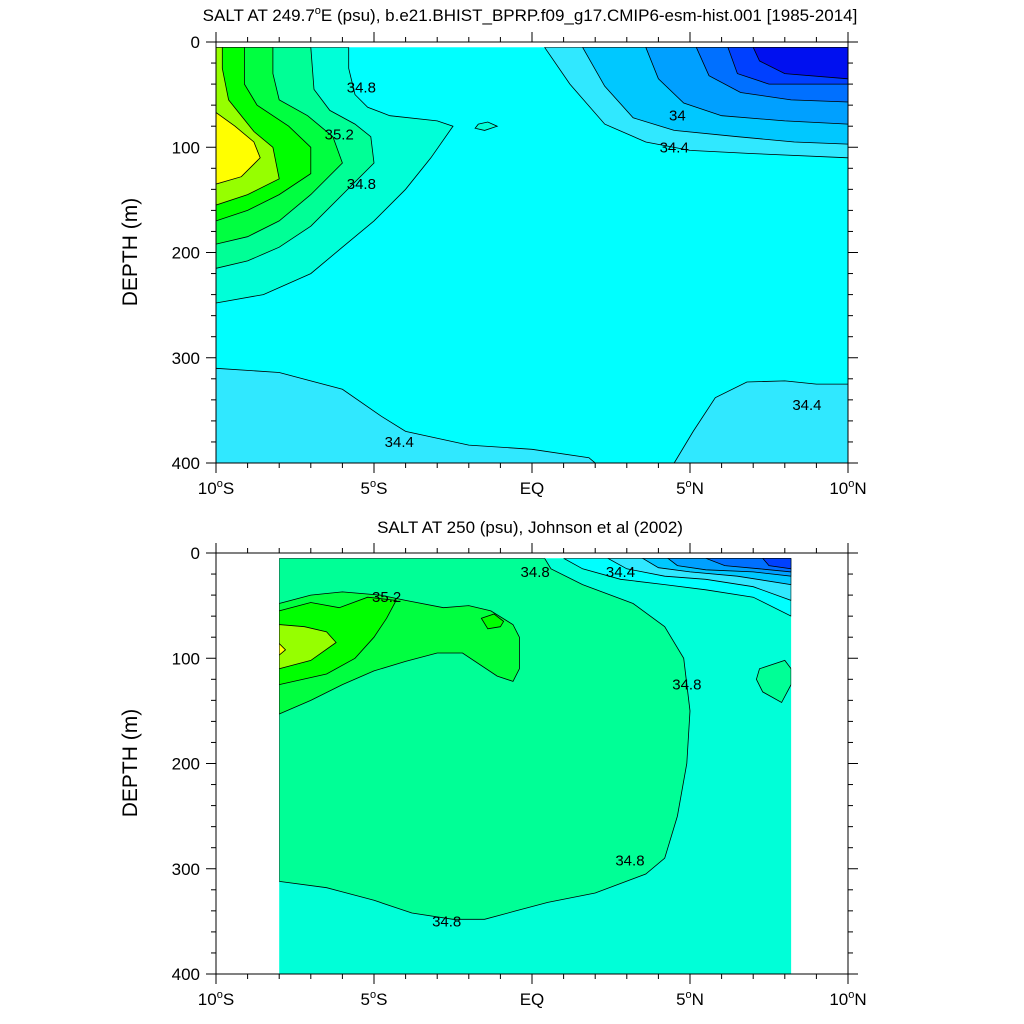  I want to click on chart-title: SALT AT 250 (psu), Johnson et al (2002), so click(530, 527).